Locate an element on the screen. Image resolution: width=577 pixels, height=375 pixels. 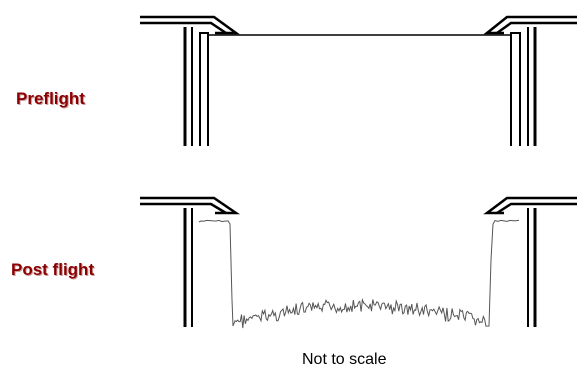
scale-caption: Not to scale is located at coordinates (344, 359).